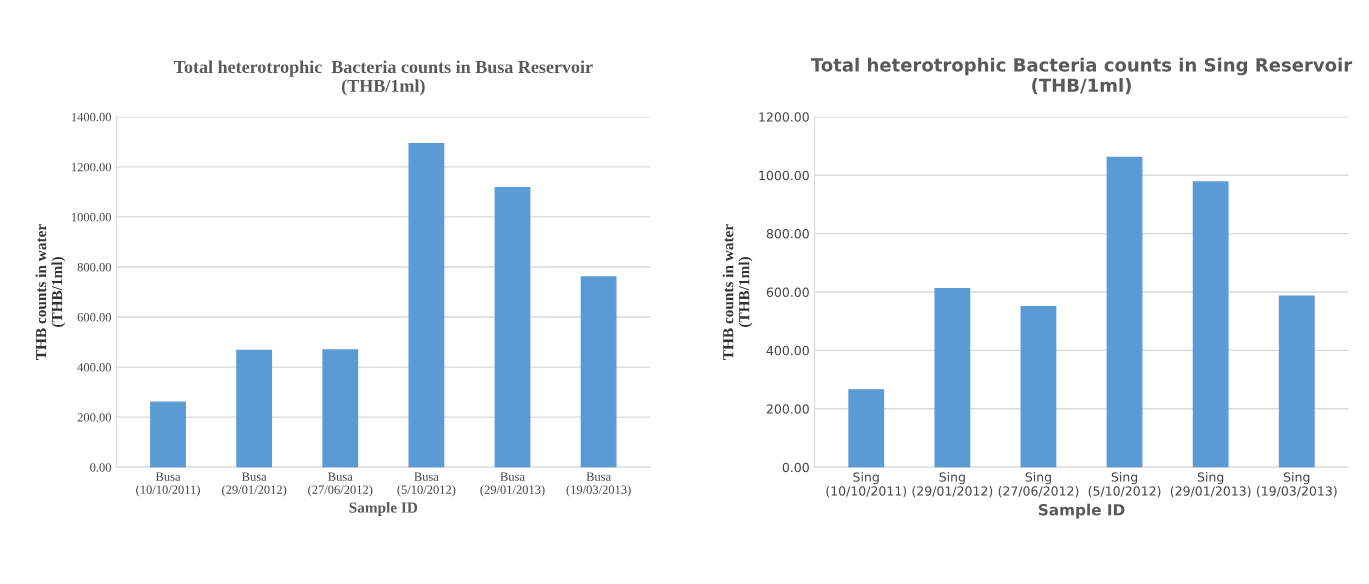 The width and height of the screenshot is (1369, 584). Describe the element at coordinates (1296, 485) in the screenshot. I see `x-tick-label: Sing (19/03/2013)` at that location.